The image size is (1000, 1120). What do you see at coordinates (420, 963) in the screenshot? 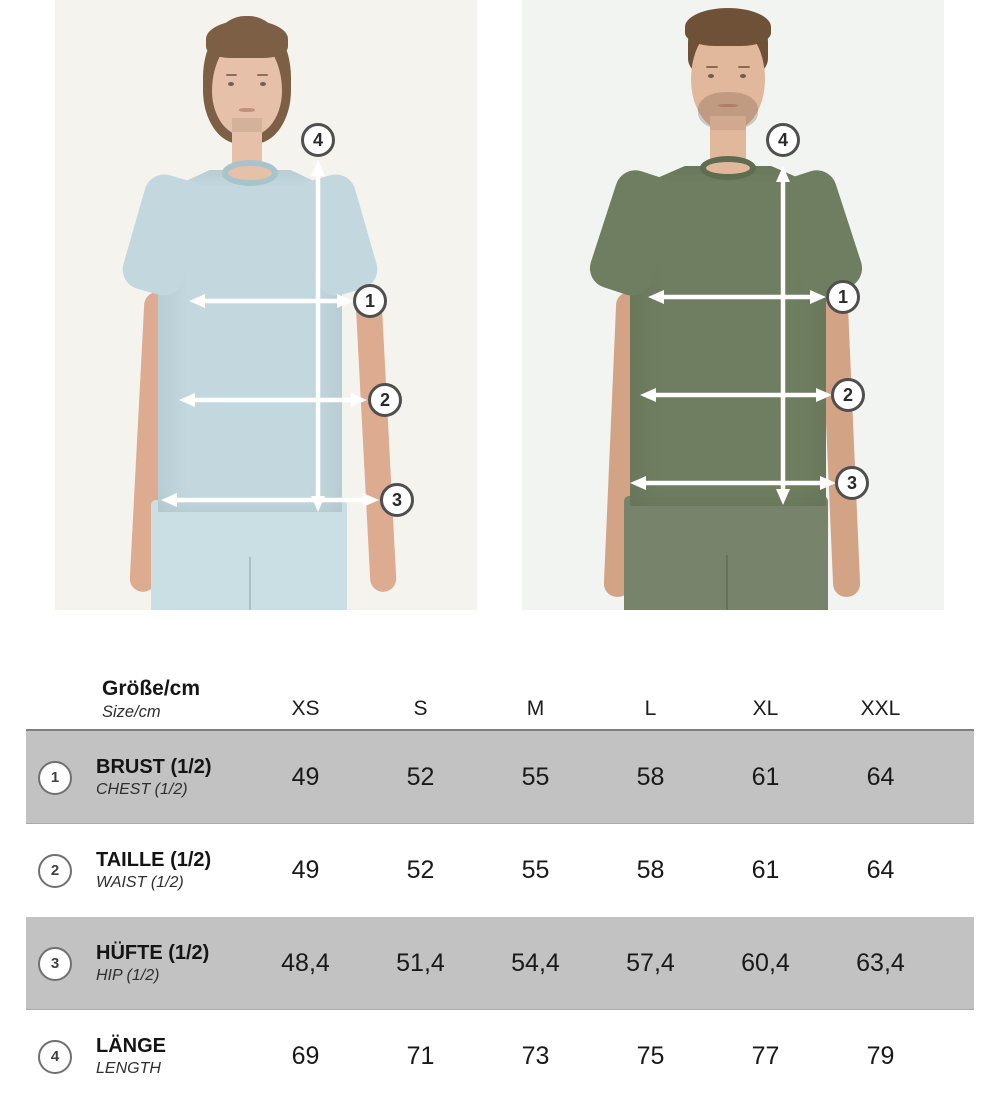
I see `cell-value: 51,4` at bounding box center [420, 963].